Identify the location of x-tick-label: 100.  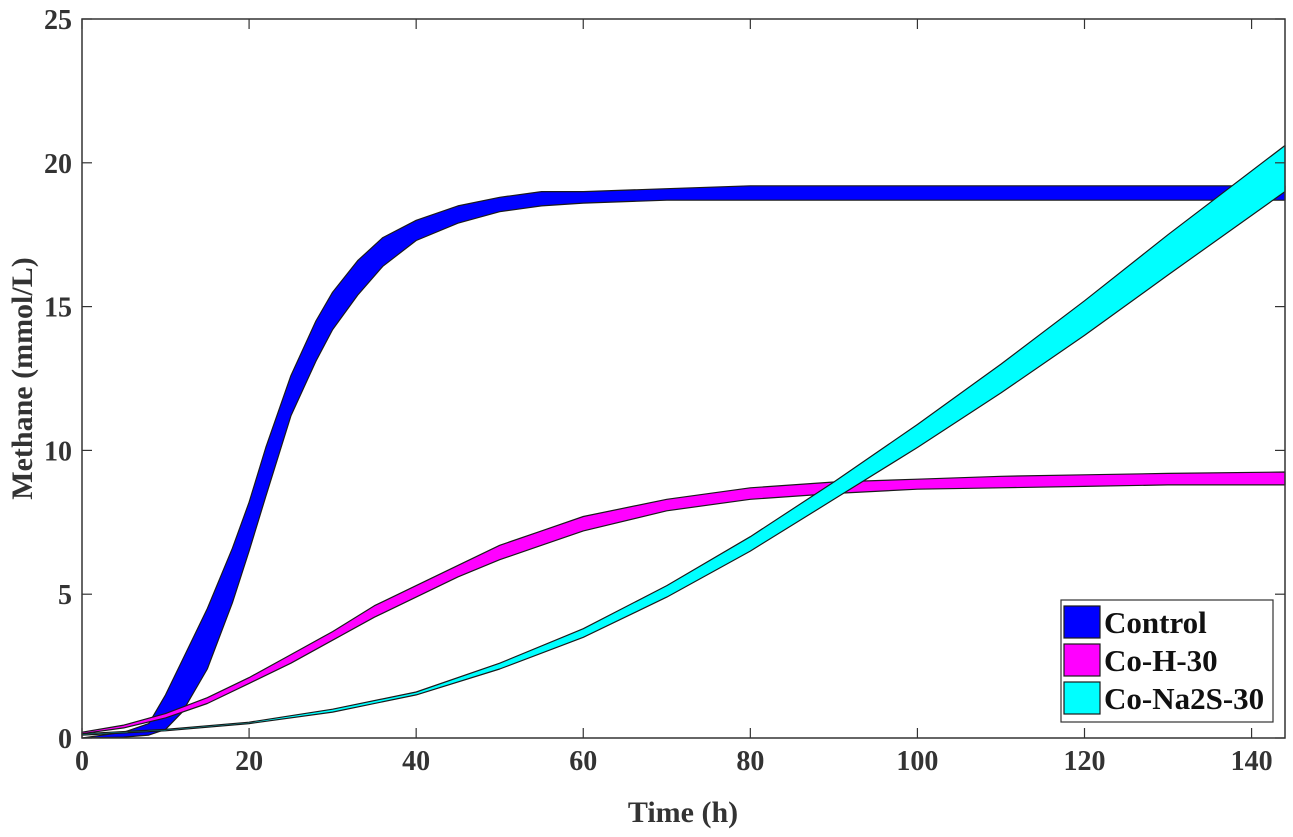
(917, 761).